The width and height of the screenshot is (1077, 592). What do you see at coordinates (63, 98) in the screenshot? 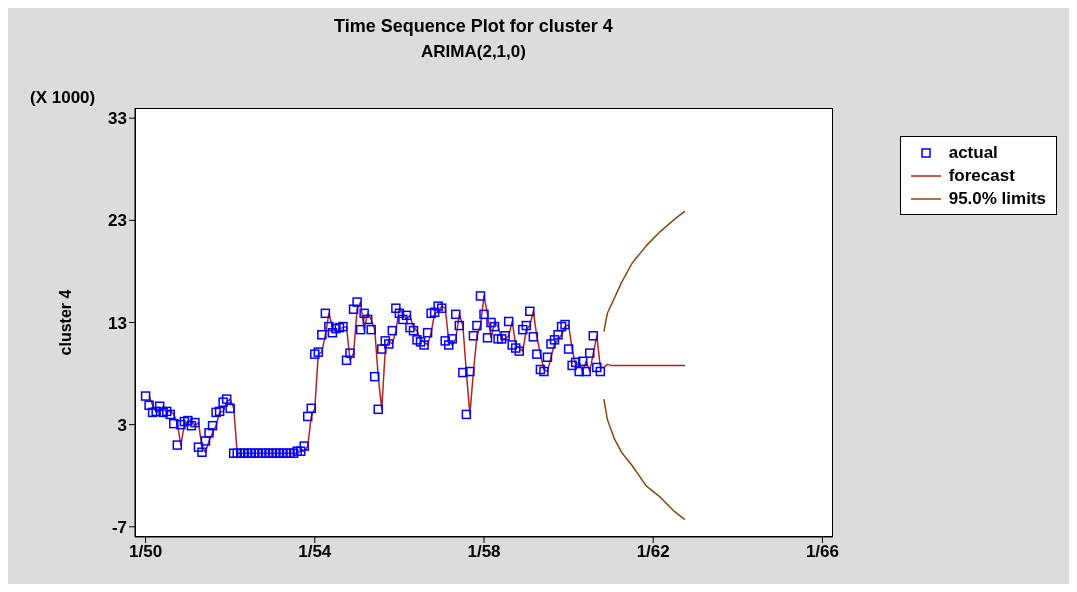
I see `text: (X 1000)` at bounding box center [63, 98].